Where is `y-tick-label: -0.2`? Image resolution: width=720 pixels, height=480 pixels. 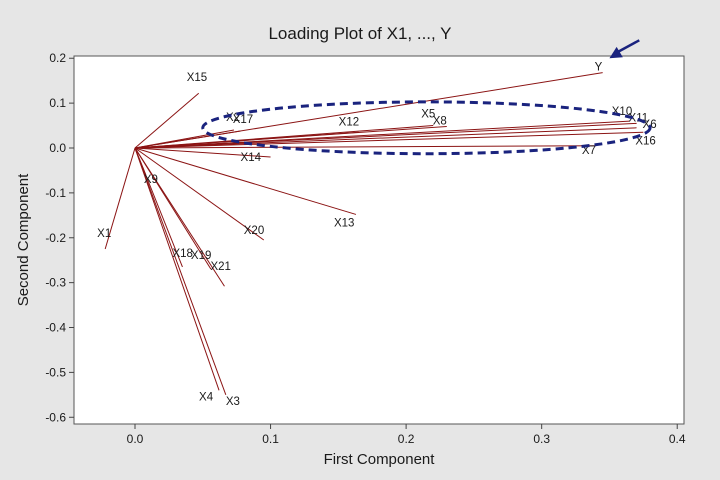 y-tick-label: -0.2 is located at coordinates (55, 238).